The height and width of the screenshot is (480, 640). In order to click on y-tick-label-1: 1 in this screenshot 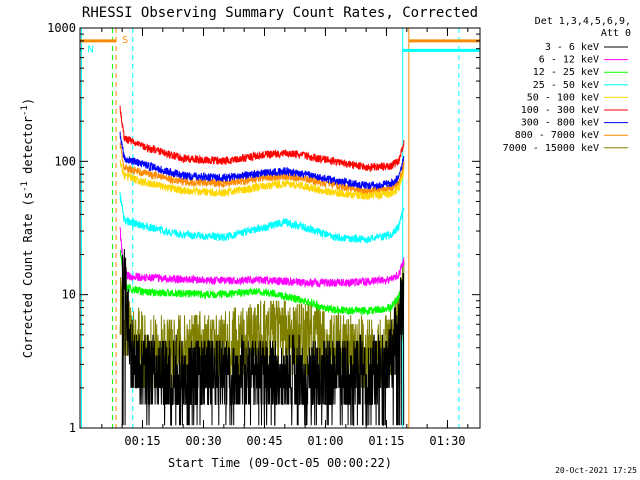, I will do `click(72, 428)`.